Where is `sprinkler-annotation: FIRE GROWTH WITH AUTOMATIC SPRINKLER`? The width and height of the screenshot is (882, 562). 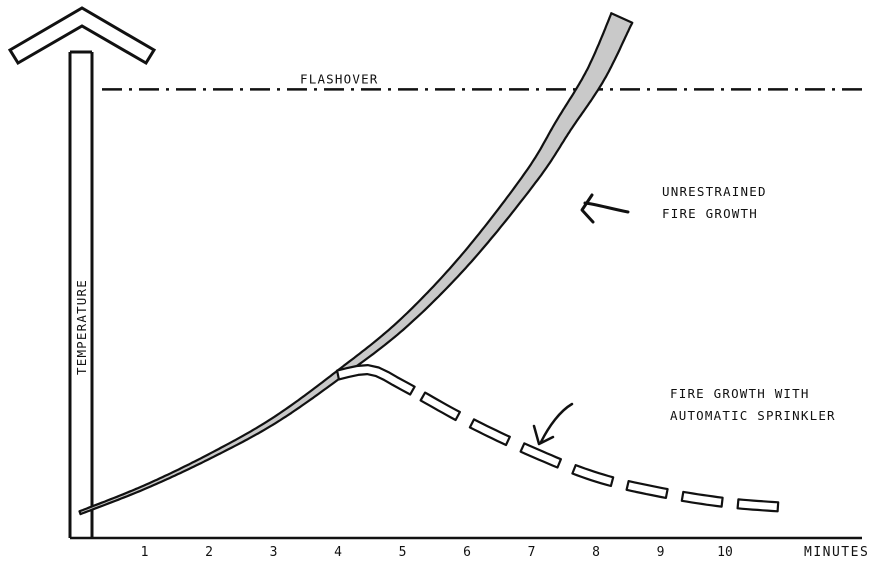 sprinkler-annotation: FIRE GROWTH WITH AUTOMATIC SPRINKLER is located at coordinates (684, 416).